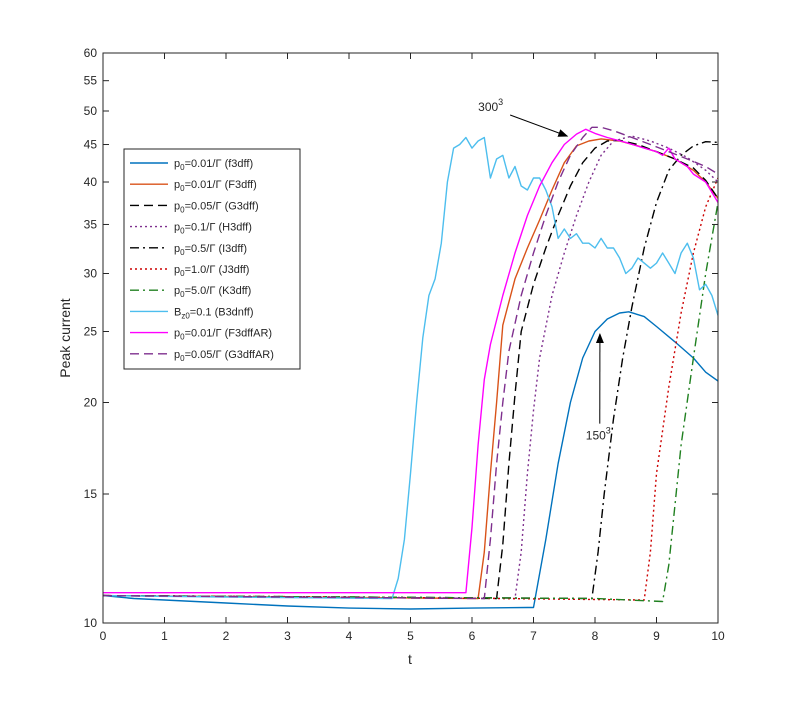 Image resolution: width=793 pixels, height=704 pixels. What do you see at coordinates (65, 337) in the screenshot?
I see `y-axis-label: Peak current` at bounding box center [65, 337].